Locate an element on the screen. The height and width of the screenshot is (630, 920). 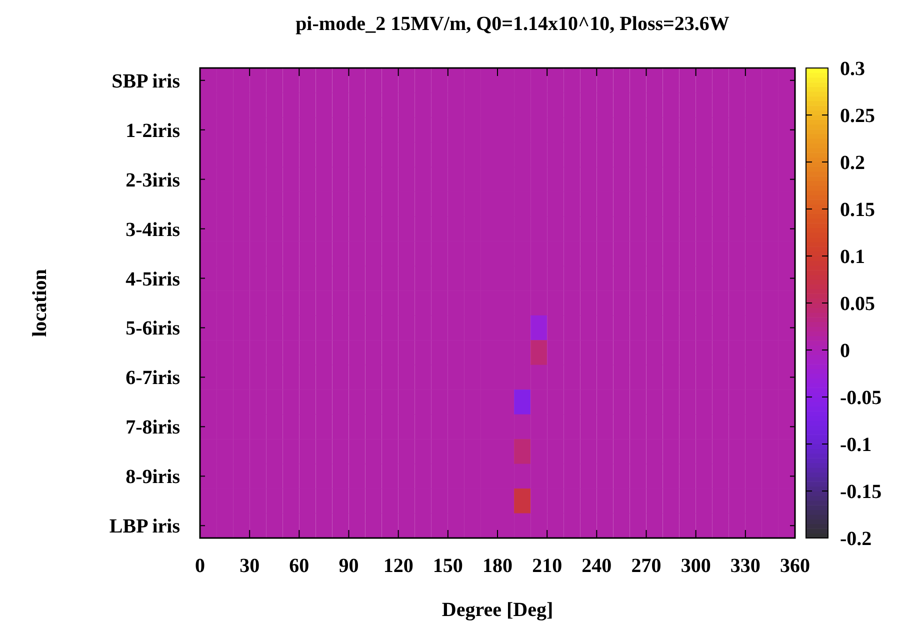
y-tick-label: 8-9iris is located at coordinates (153, 477).